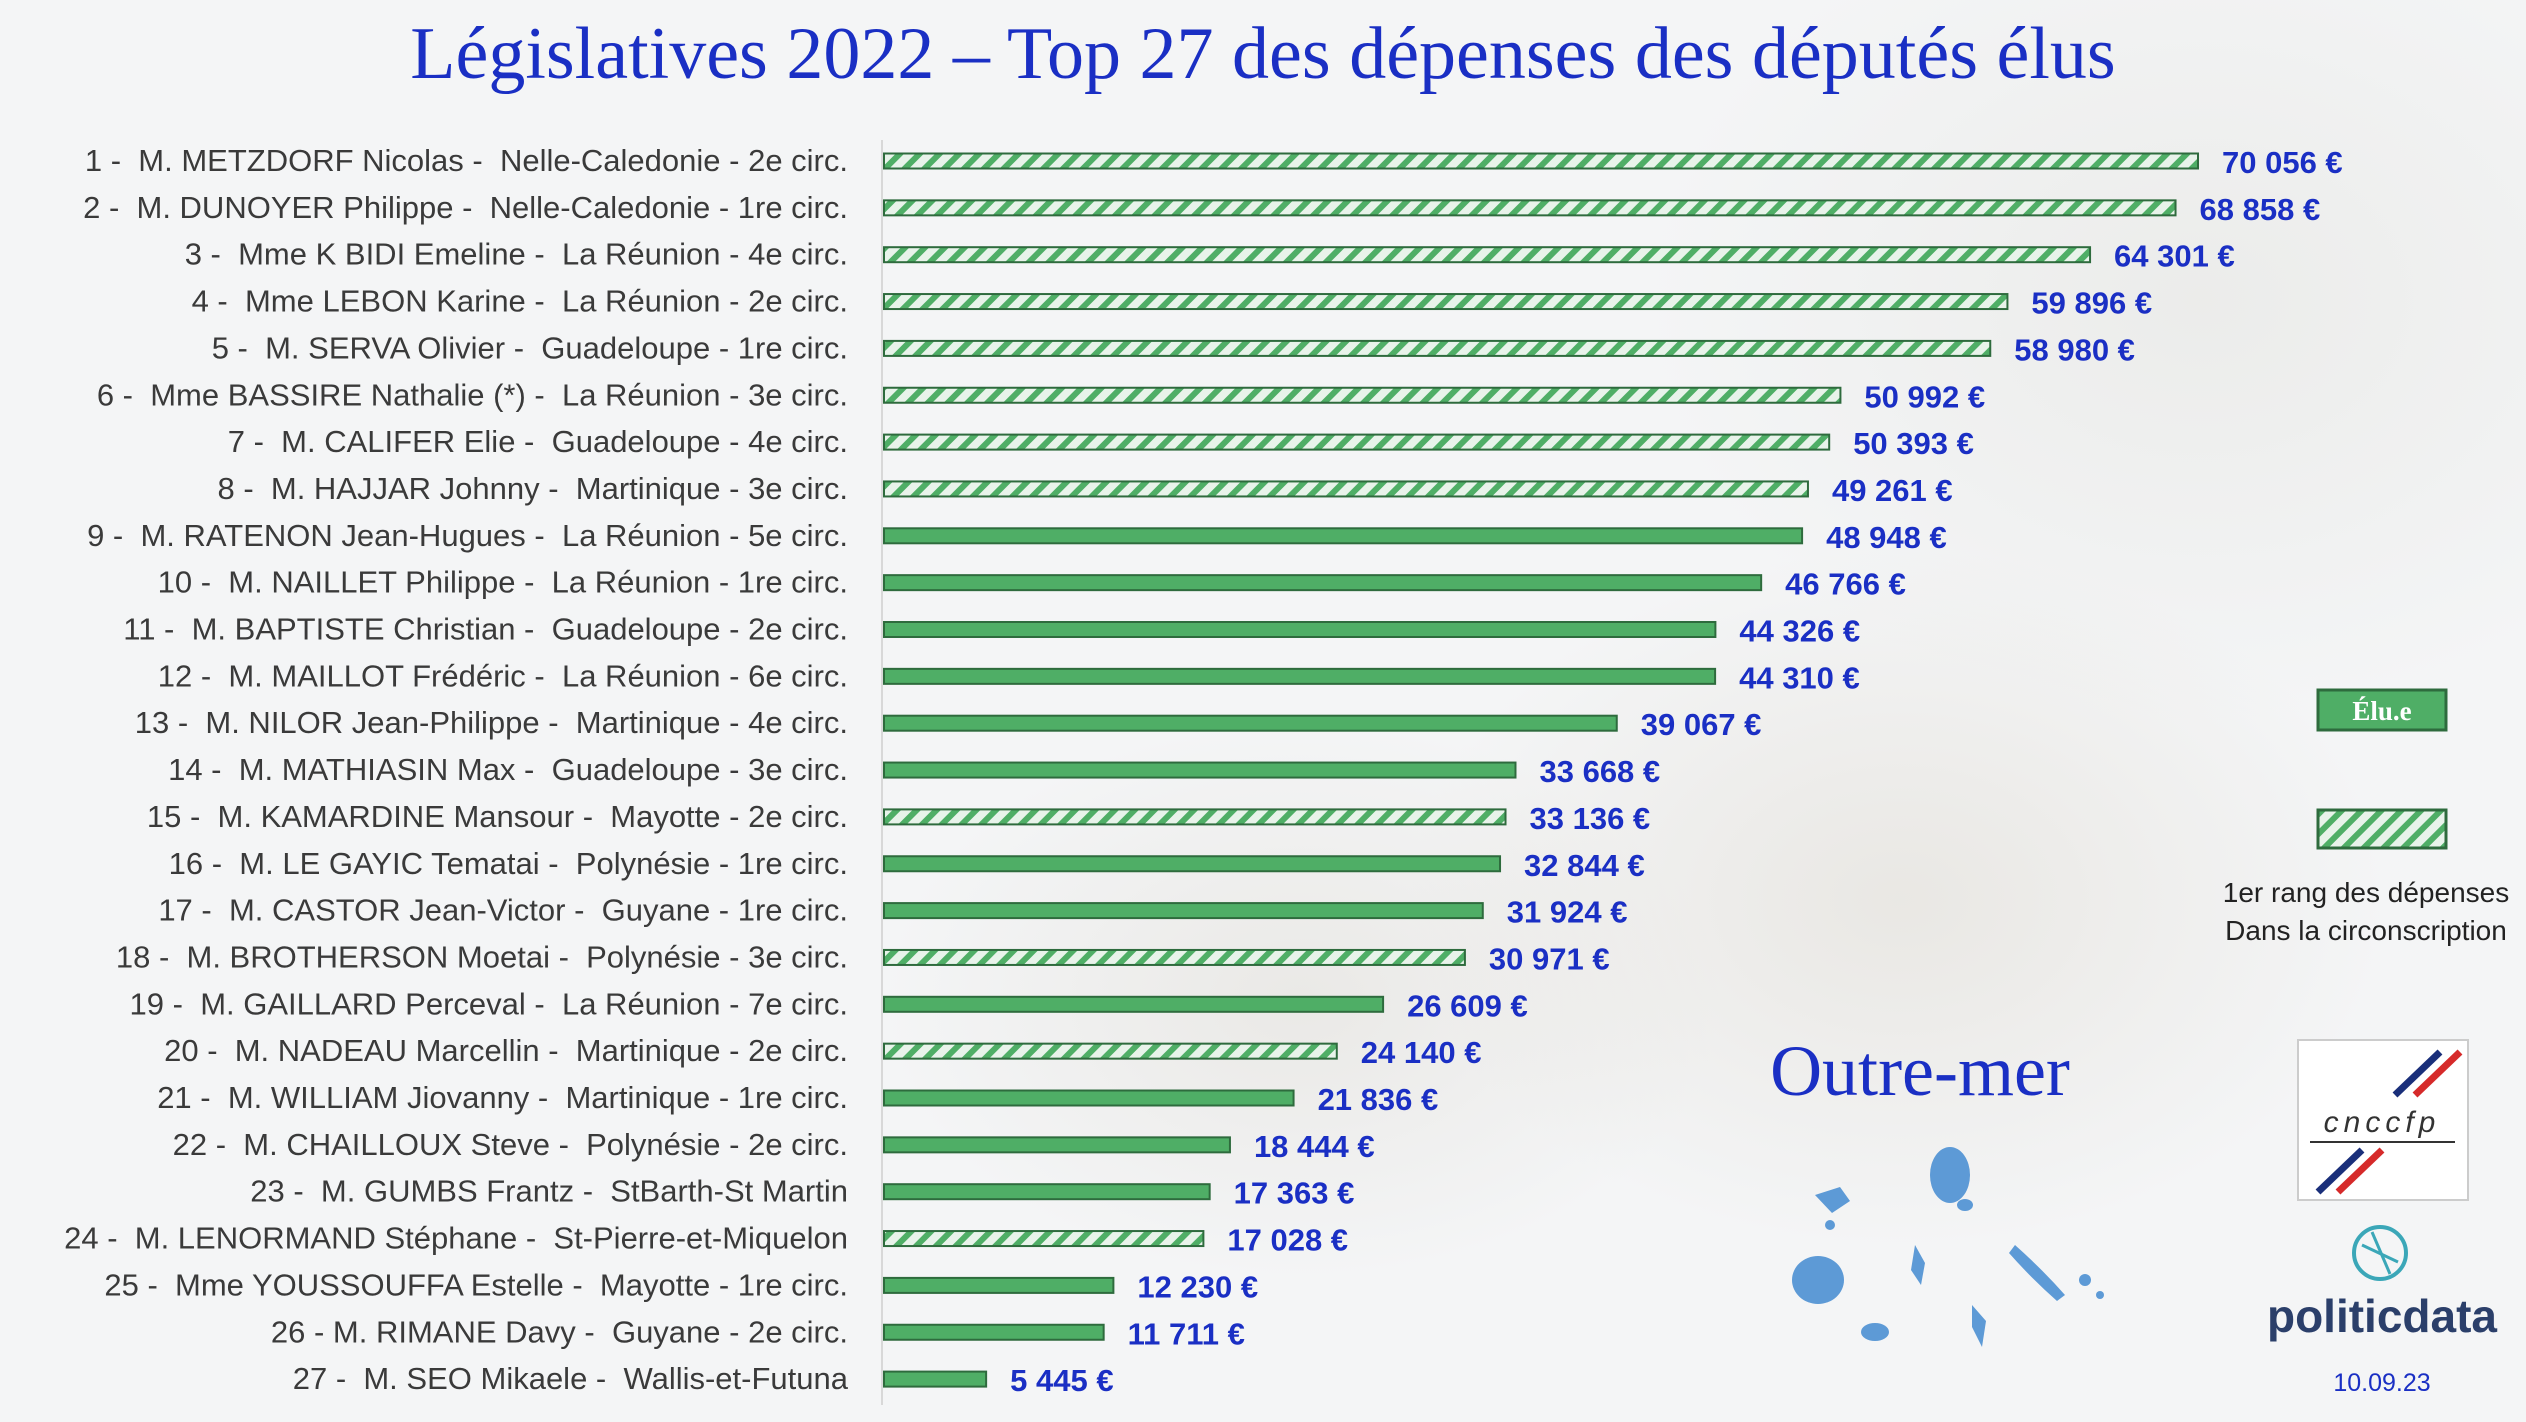 The image size is (2526, 1422). I want to click on value-label: 68 858 €, so click(2260, 209).